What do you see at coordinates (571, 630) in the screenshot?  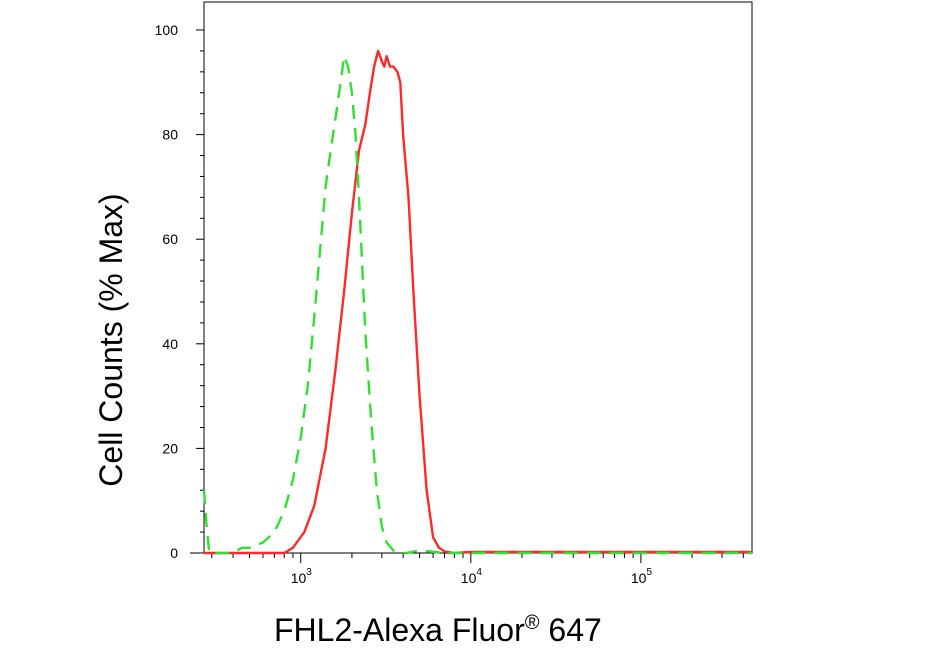 I see `x-axis-title-tail: 647` at bounding box center [571, 630].